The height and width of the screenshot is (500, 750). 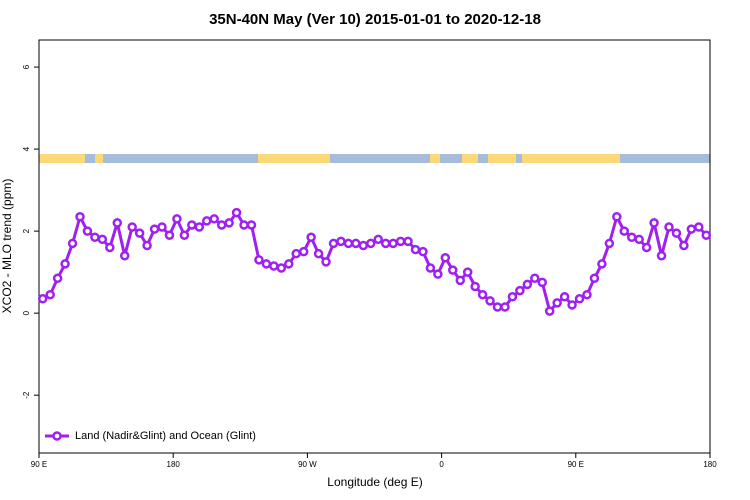 I want to click on x-tick-label: 90 W, so click(x=307, y=464).